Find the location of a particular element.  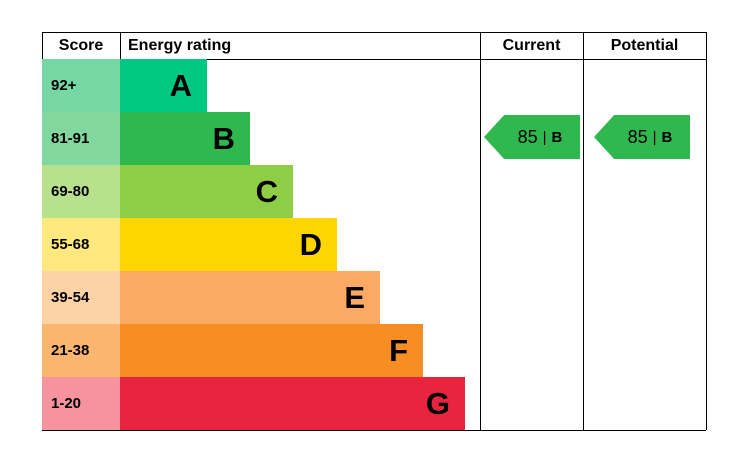

band-letter-g: G is located at coordinates (437, 403).